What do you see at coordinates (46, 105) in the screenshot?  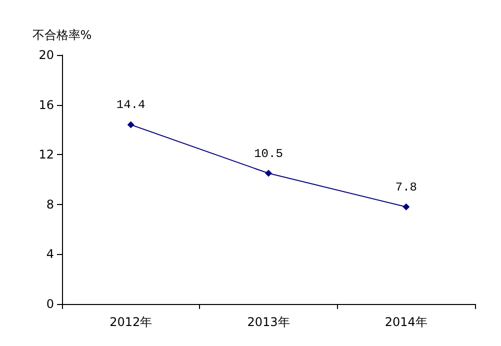 I see `y-tick-label: 16` at bounding box center [46, 105].